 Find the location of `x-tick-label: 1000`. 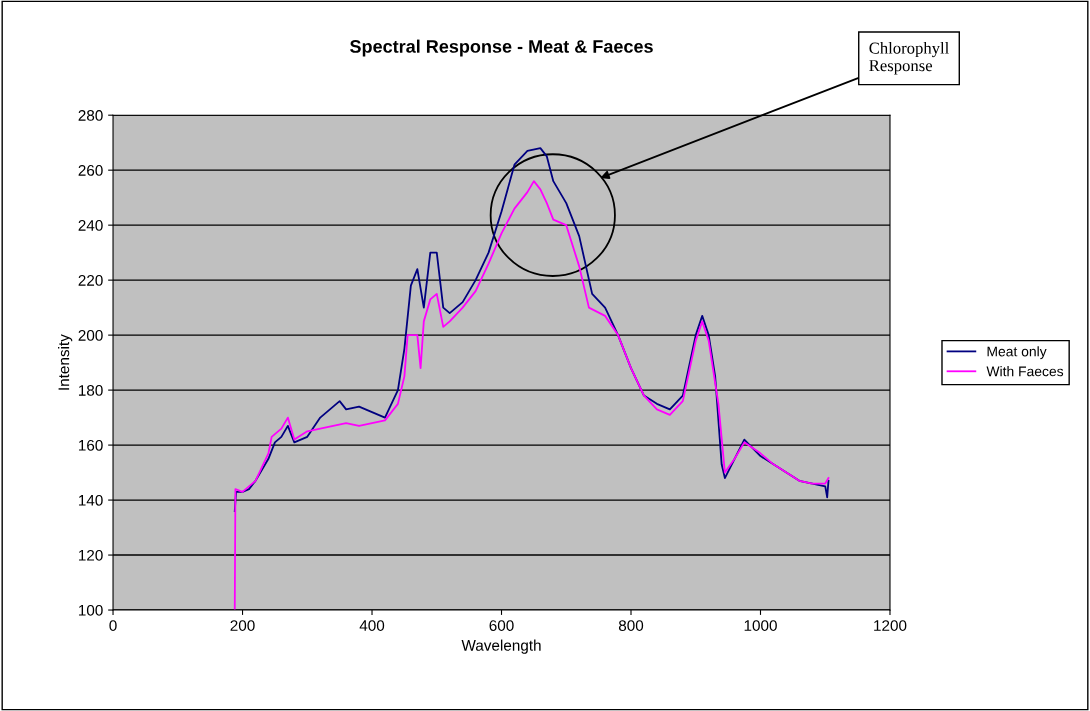

x-tick-label: 1000 is located at coordinates (760, 625).